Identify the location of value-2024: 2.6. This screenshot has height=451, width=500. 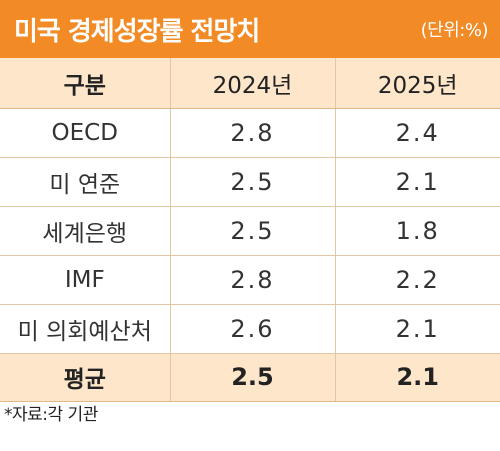
(252, 329).